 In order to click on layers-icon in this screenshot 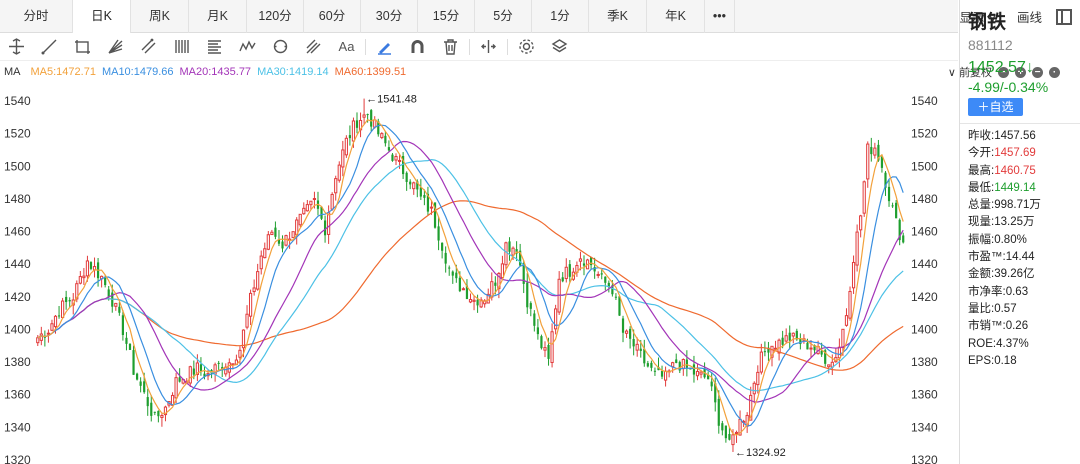, I will do `click(559, 47)`.